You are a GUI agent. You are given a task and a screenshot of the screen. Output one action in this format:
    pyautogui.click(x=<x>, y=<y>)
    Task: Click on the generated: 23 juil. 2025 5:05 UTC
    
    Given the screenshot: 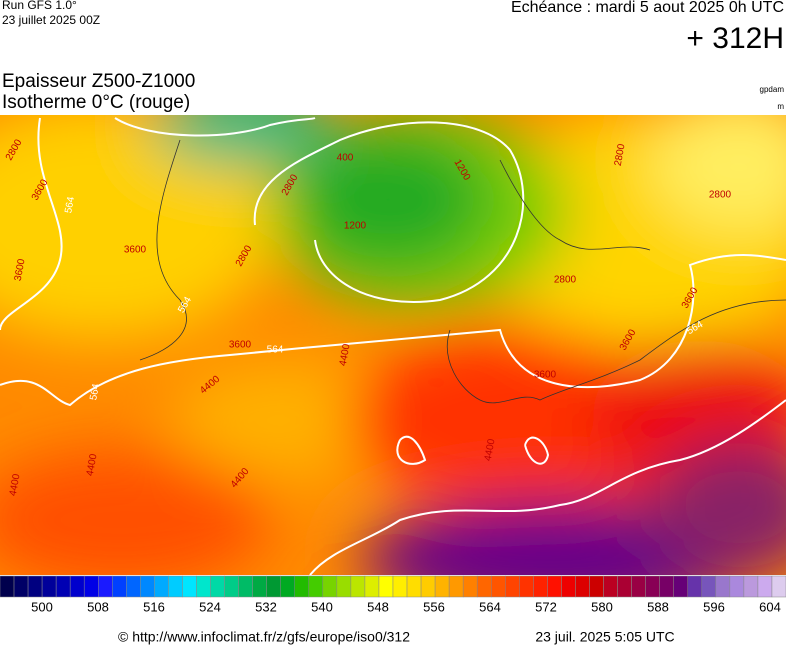 What is the action you would take?
    pyautogui.click(x=604, y=637)
    